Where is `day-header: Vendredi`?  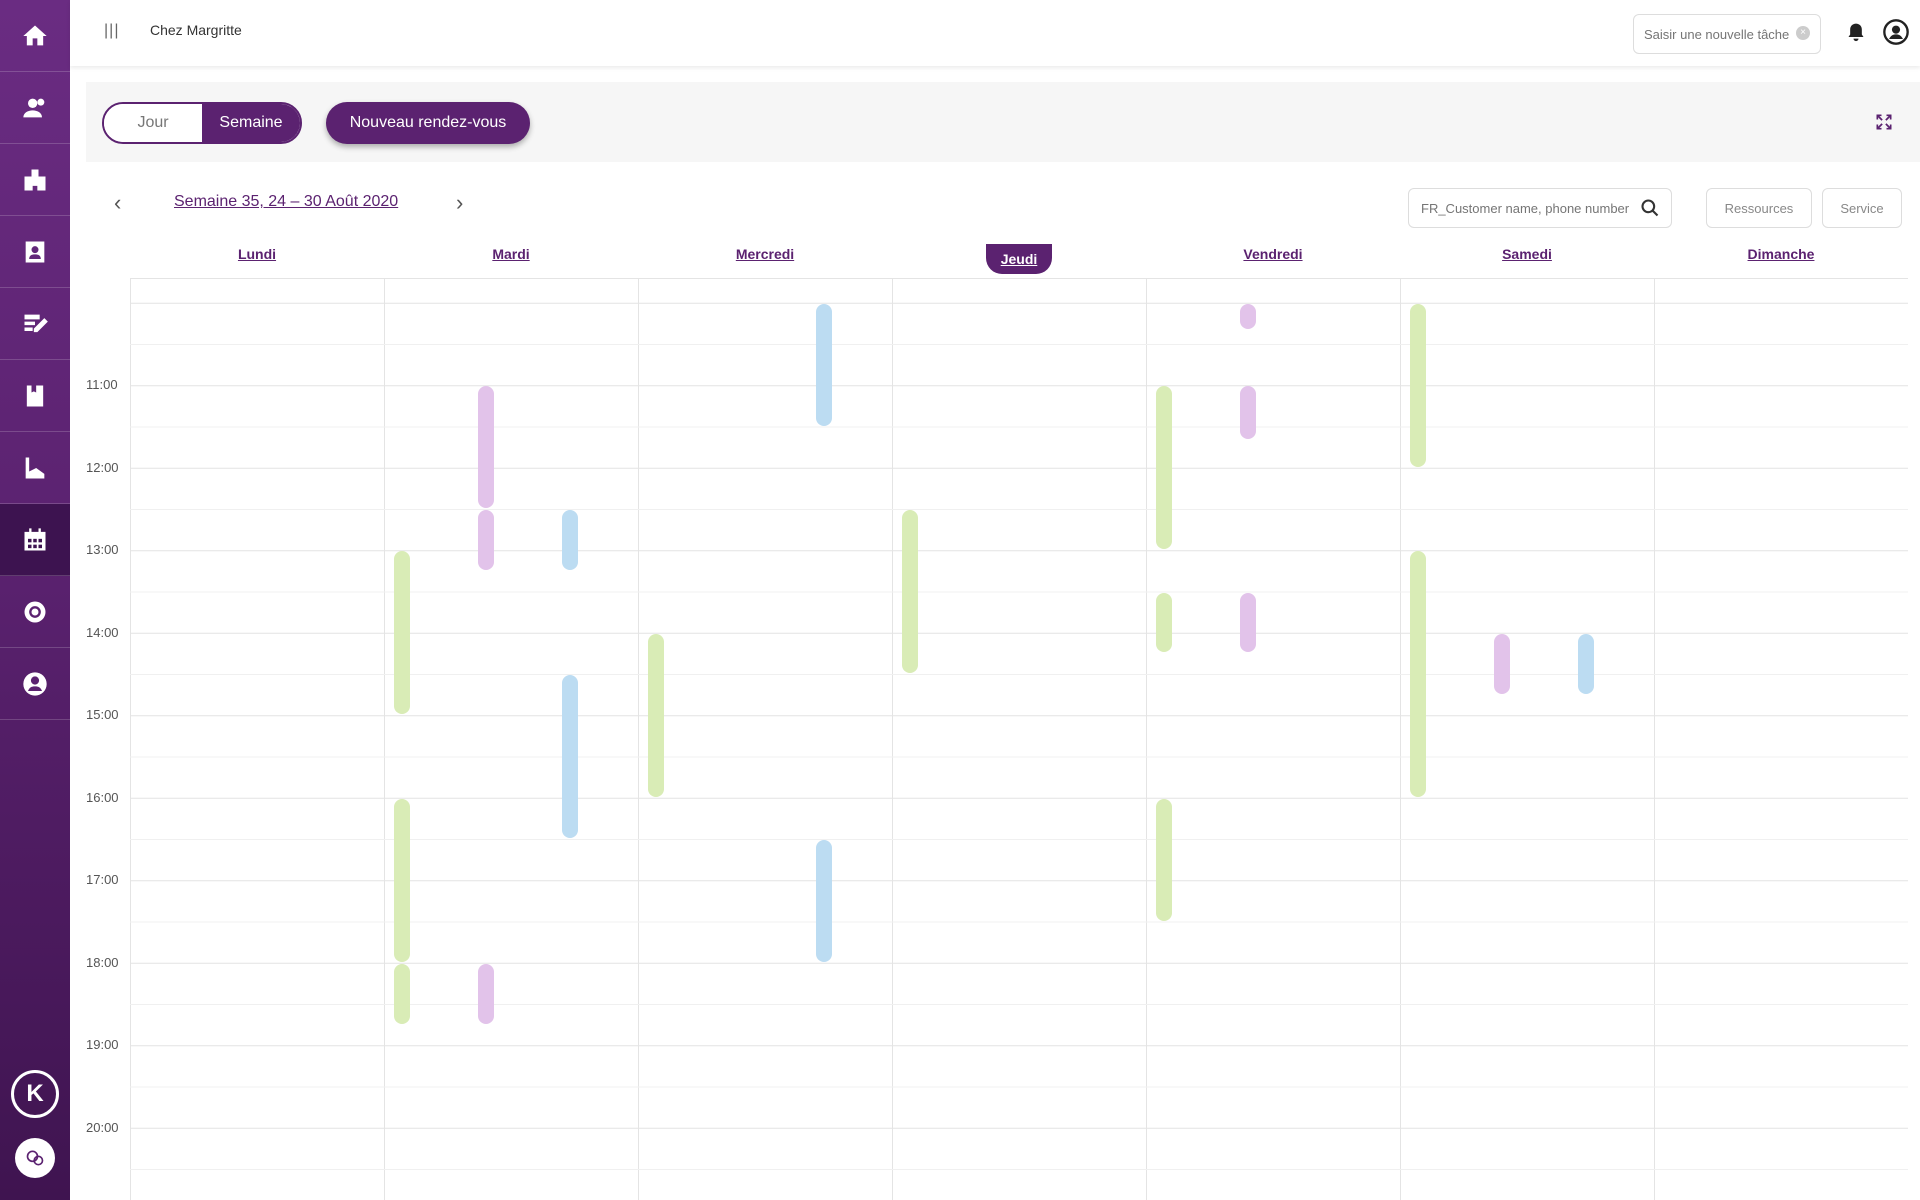 day-header: Vendredi is located at coordinates (1273, 254).